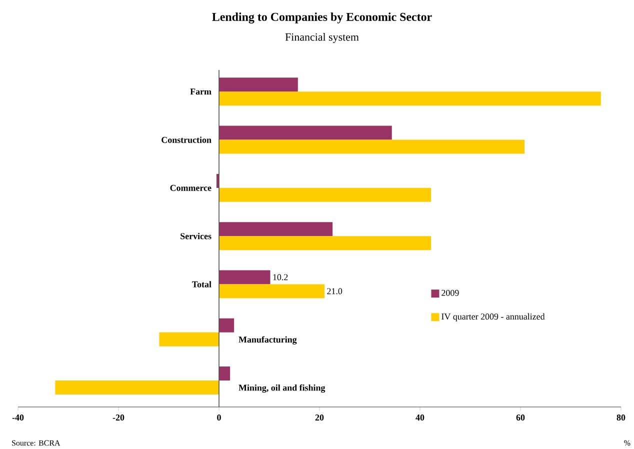 Image resolution: width=634 pixels, height=449 pixels. I want to click on x-tick-label: 60, so click(520, 417).